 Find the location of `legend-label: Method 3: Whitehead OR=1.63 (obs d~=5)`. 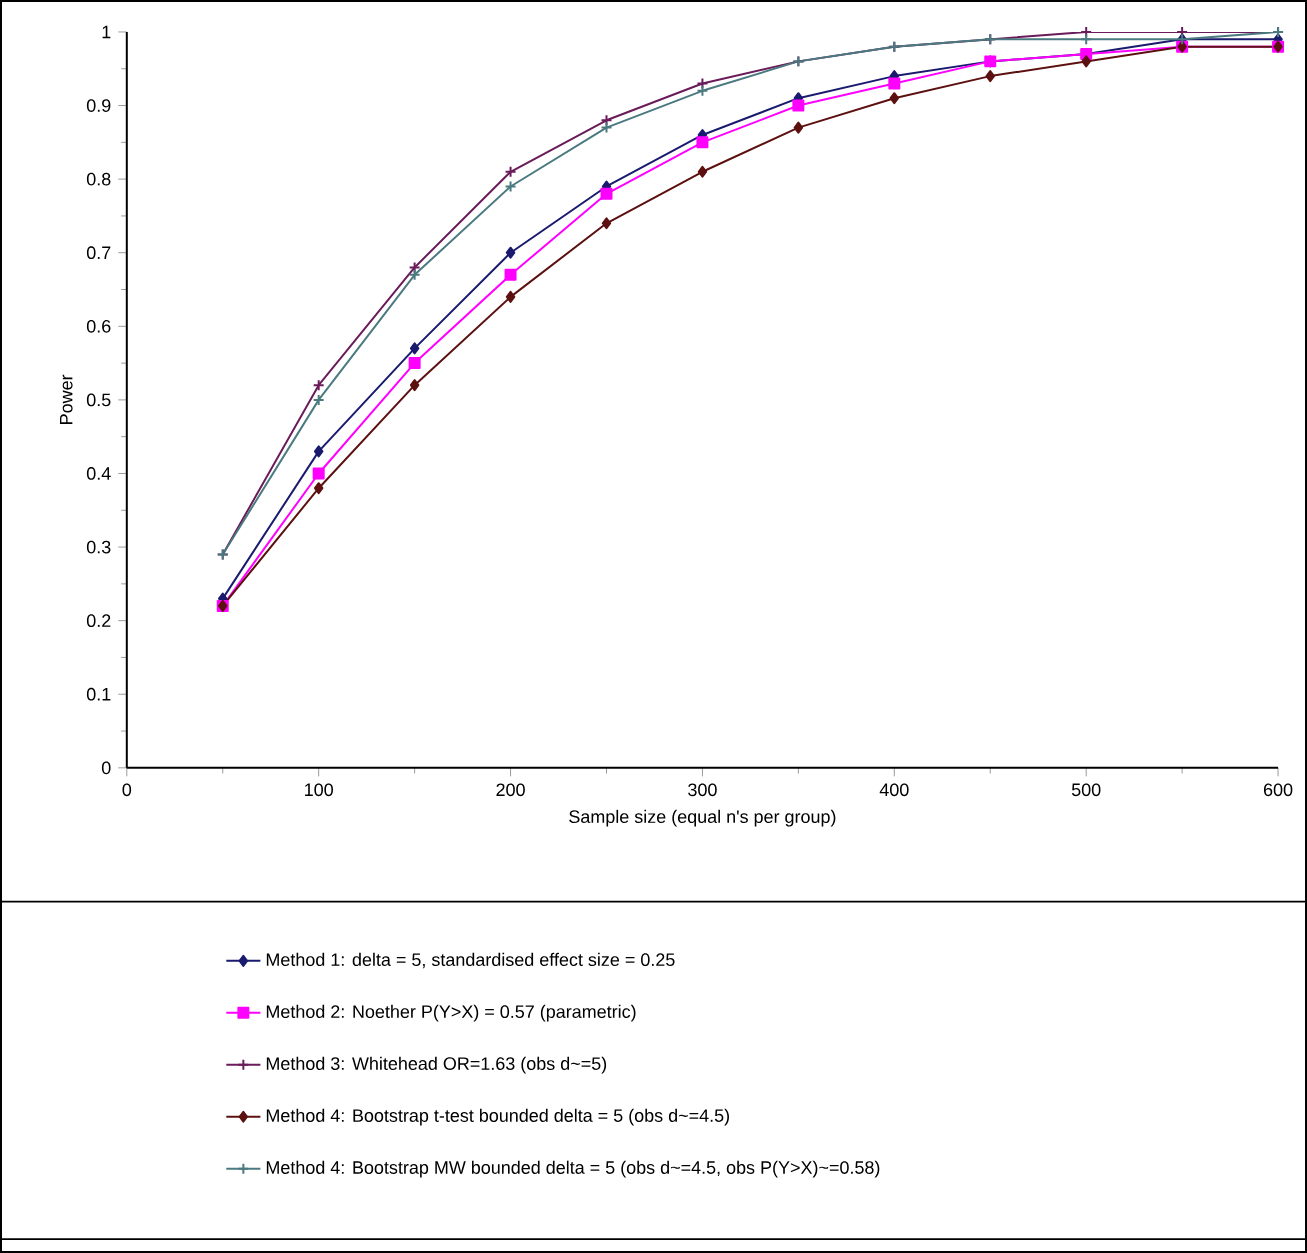

legend-label: Method 3: Whitehead OR=1.63 (obs d~=5) is located at coordinates (436, 1065).